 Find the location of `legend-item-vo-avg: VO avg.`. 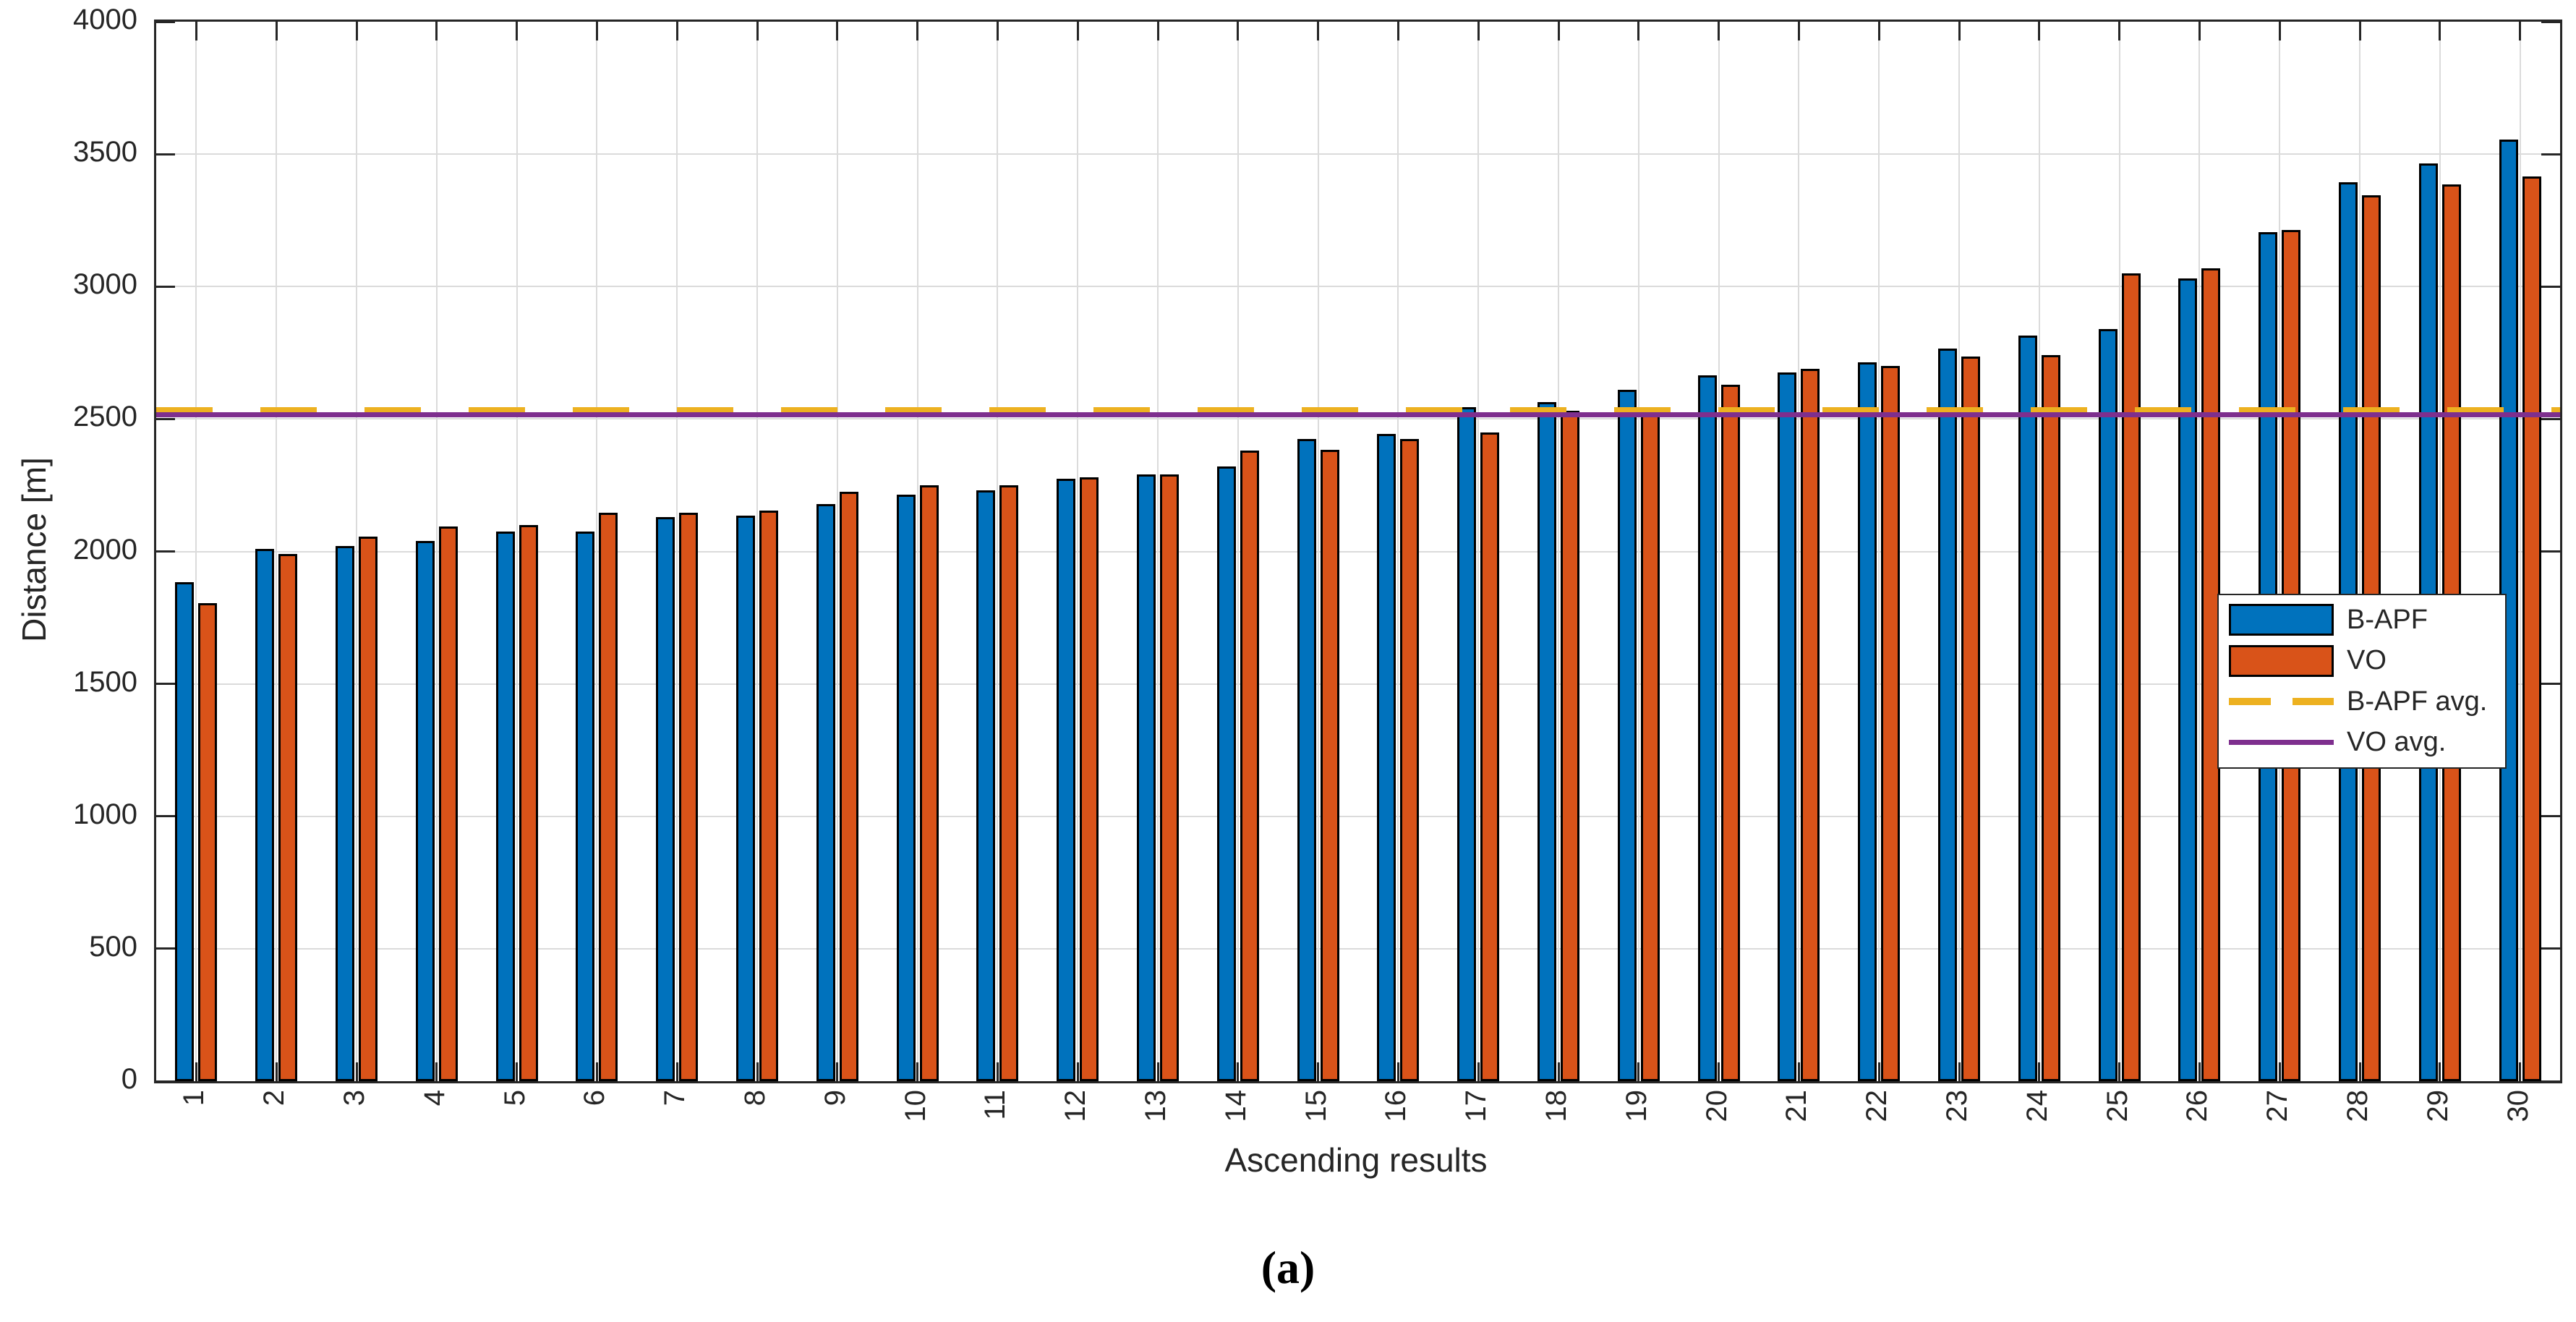

legend-item-vo-avg: VO avg. is located at coordinates (2362, 743).